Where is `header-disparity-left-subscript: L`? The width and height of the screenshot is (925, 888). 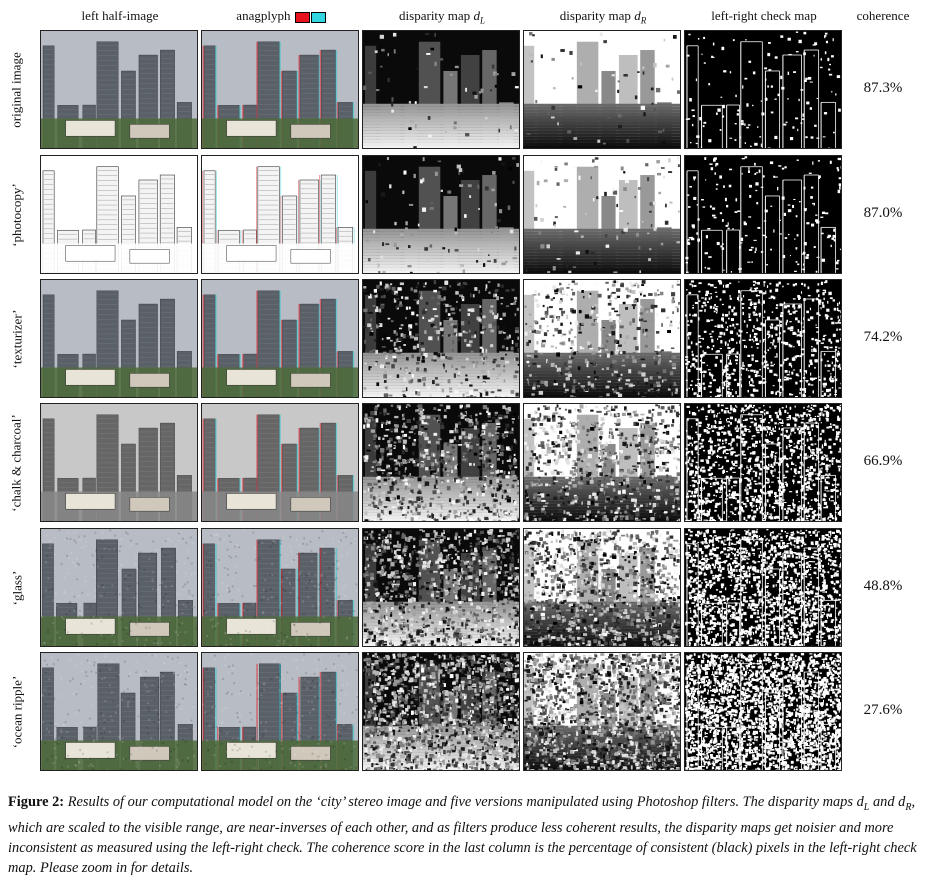 header-disparity-left-subscript: L is located at coordinates (482, 20).